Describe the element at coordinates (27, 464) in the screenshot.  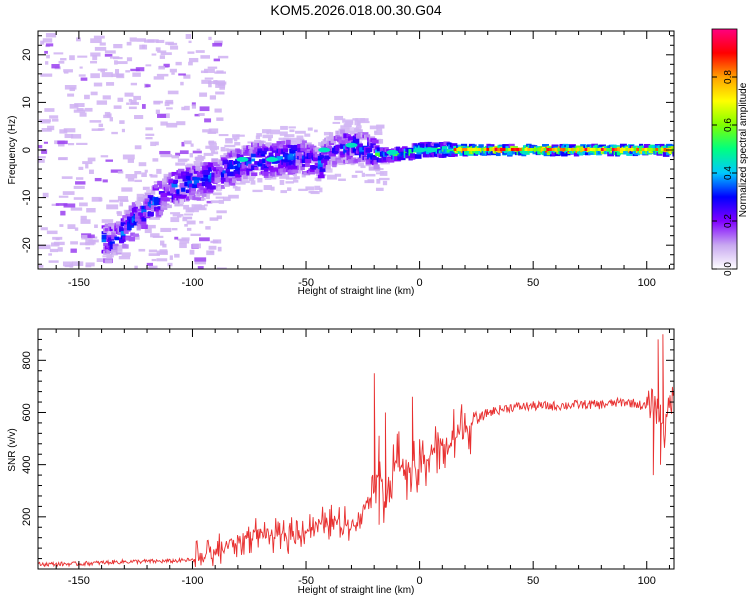
I see `y-tick-label: 400` at that location.